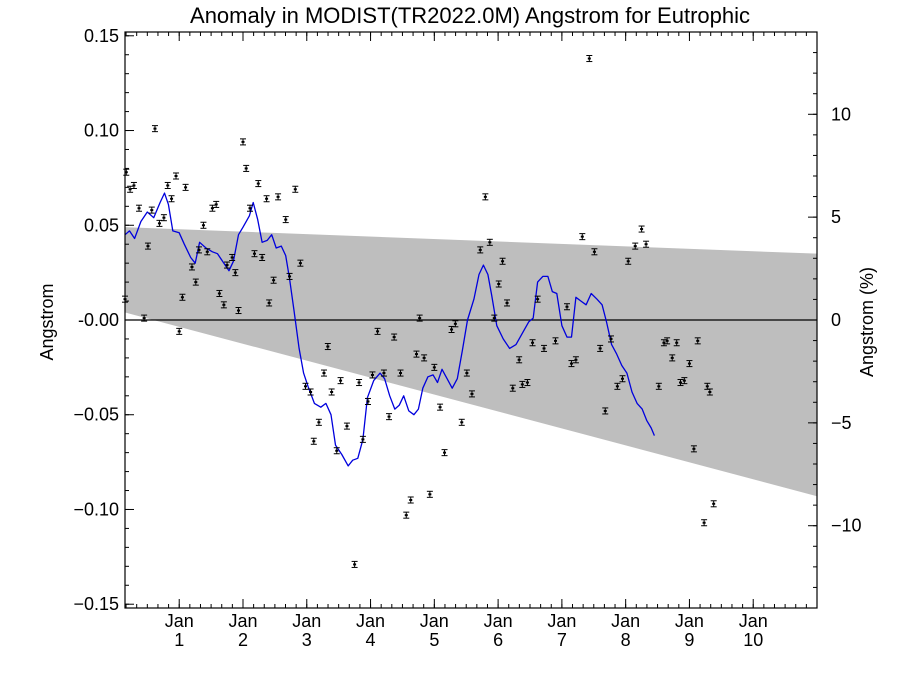  Describe the element at coordinates (179, 621) in the screenshot. I see `x-tick-label-0: Jan` at that location.